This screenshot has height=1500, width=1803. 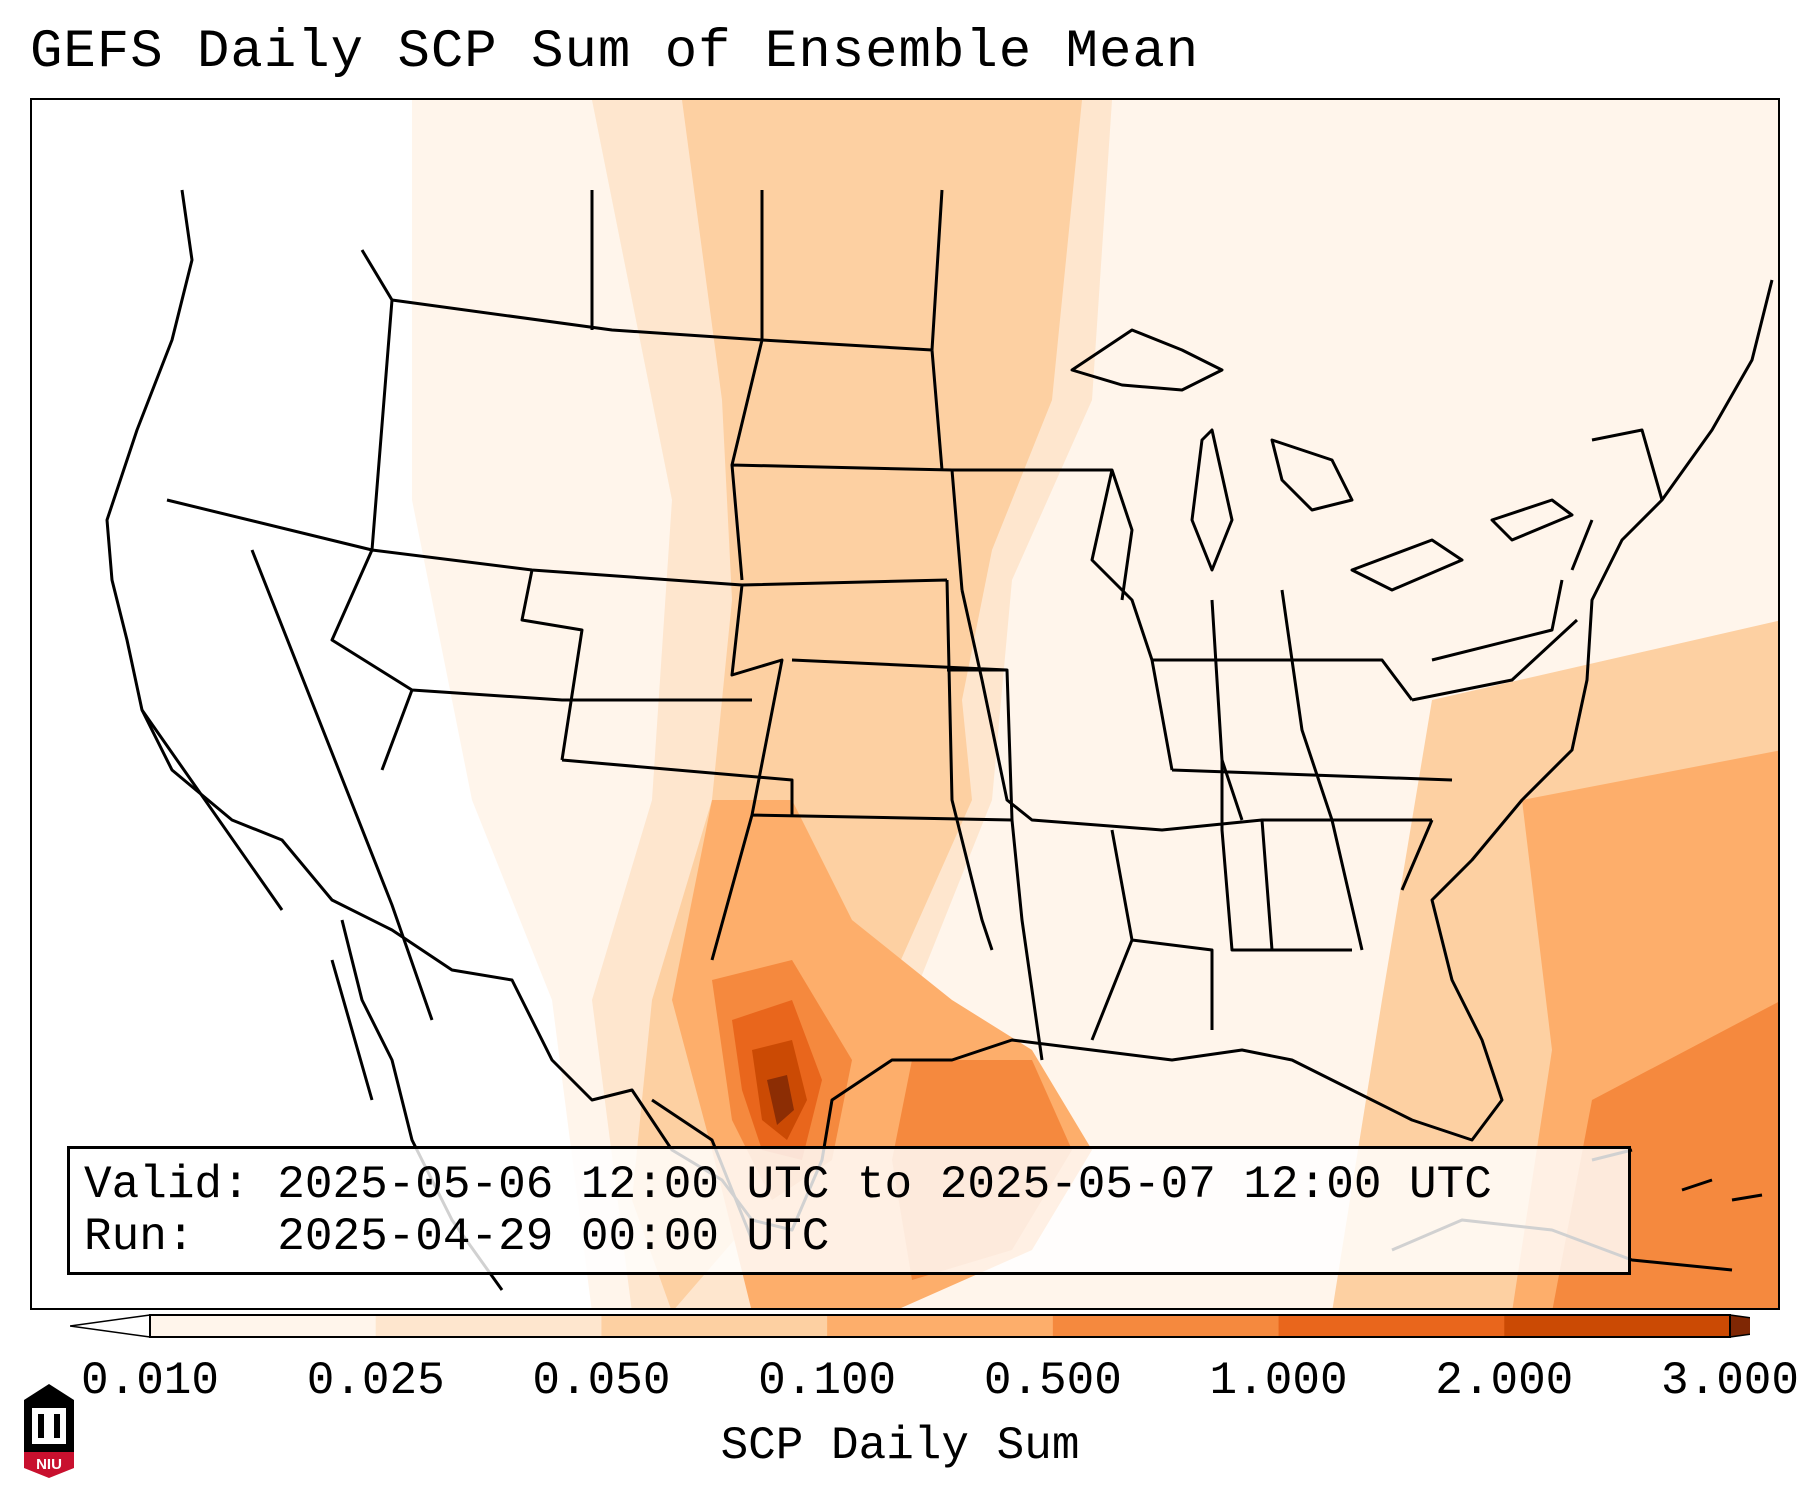 I want to click on colorbar-tick-label: 0.010, so click(x=150, y=1381).